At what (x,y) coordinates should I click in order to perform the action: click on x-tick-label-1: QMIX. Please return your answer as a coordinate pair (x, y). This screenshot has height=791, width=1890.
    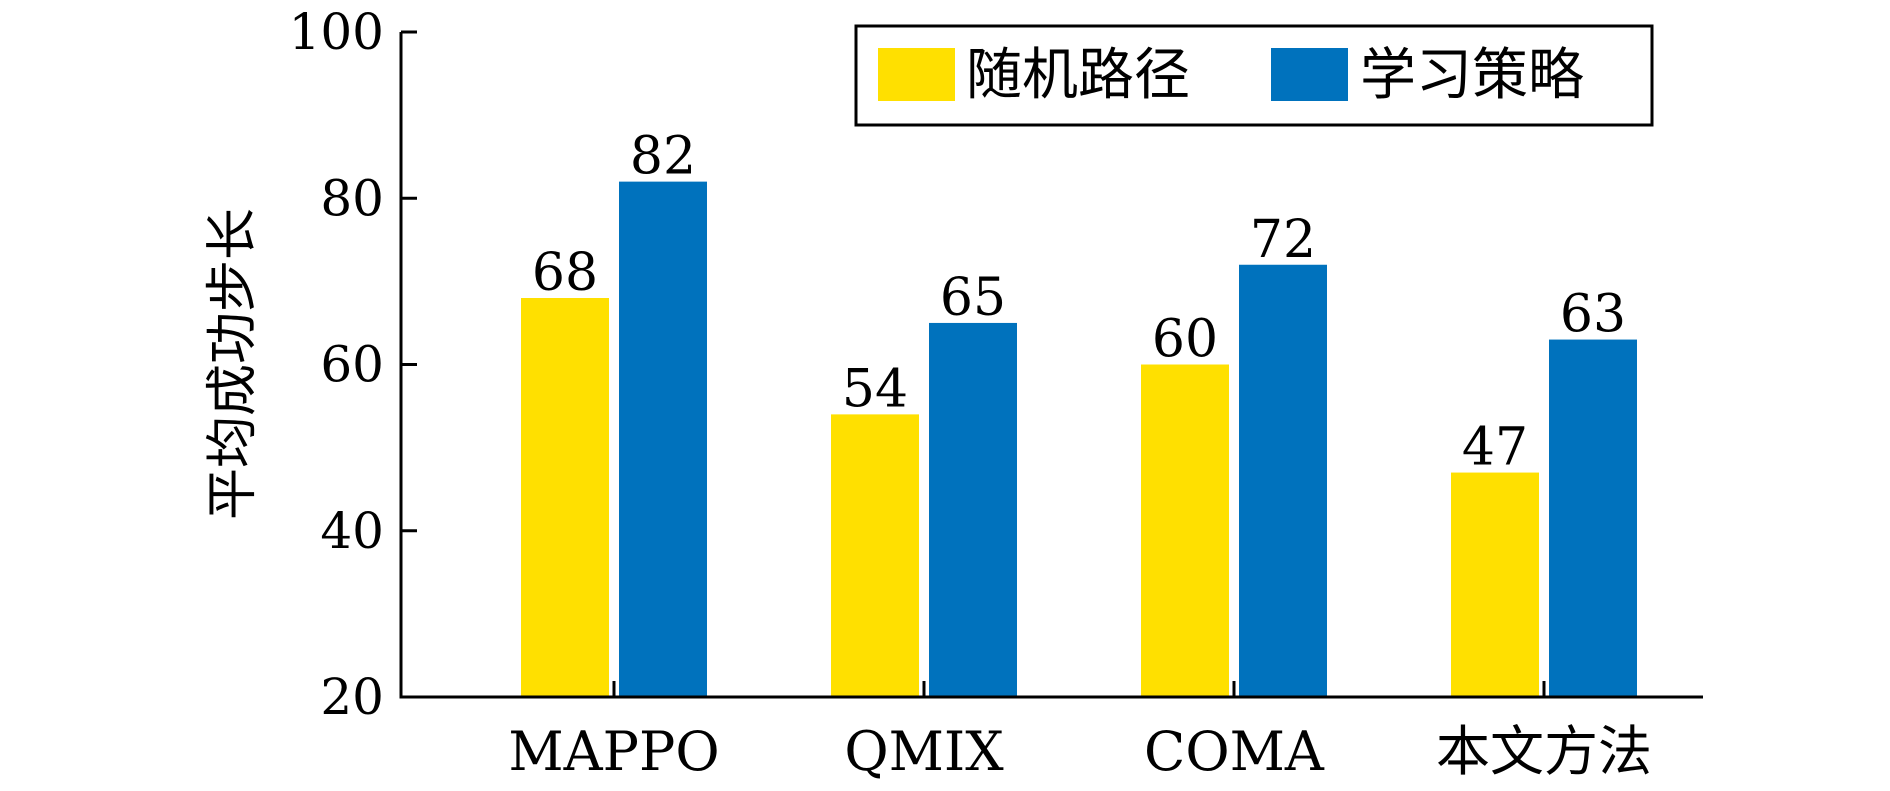
    Looking at the image, I should click on (924, 751).